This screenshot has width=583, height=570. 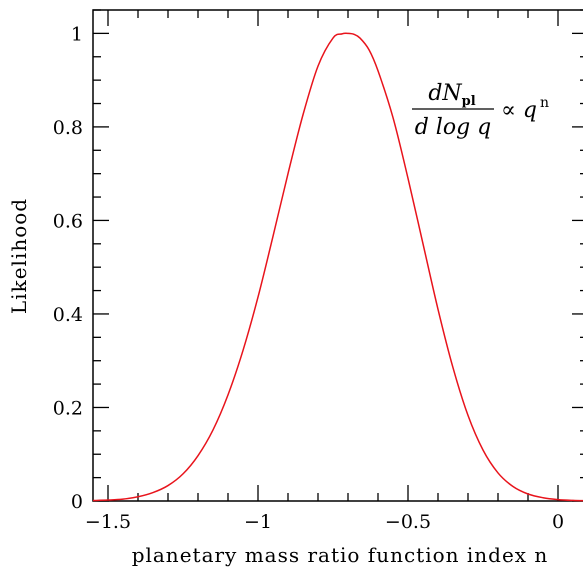 What do you see at coordinates (258, 522) in the screenshot?
I see `x-tick-label: −1` at bounding box center [258, 522].